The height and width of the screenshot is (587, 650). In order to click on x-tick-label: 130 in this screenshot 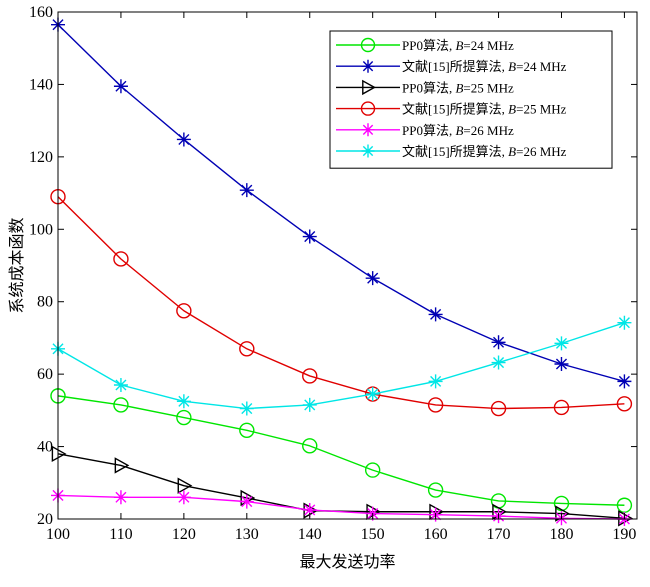, I will do `click(247, 534)`.